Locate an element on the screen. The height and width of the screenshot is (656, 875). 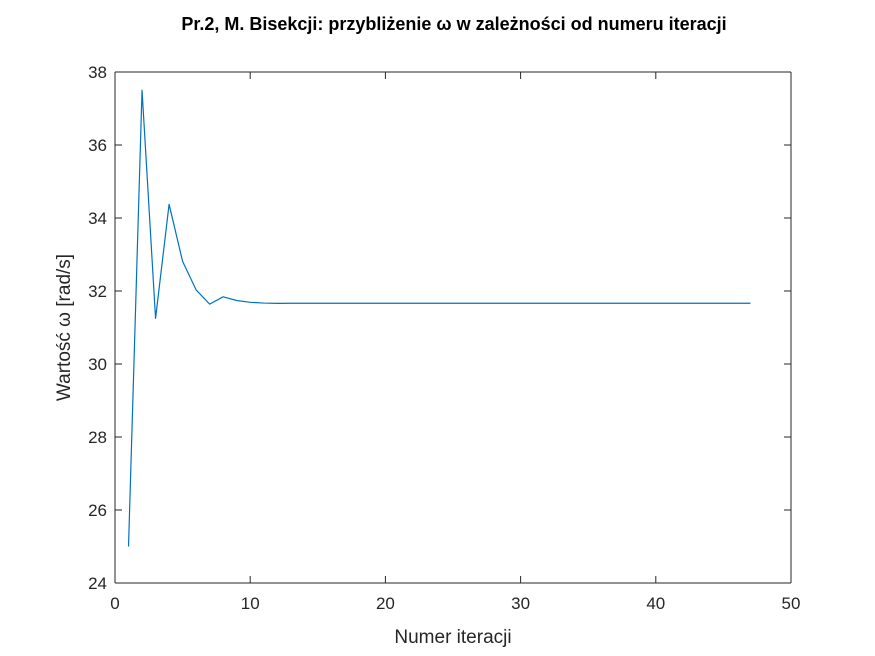
y-tick-label: 30 is located at coordinates (97, 364).